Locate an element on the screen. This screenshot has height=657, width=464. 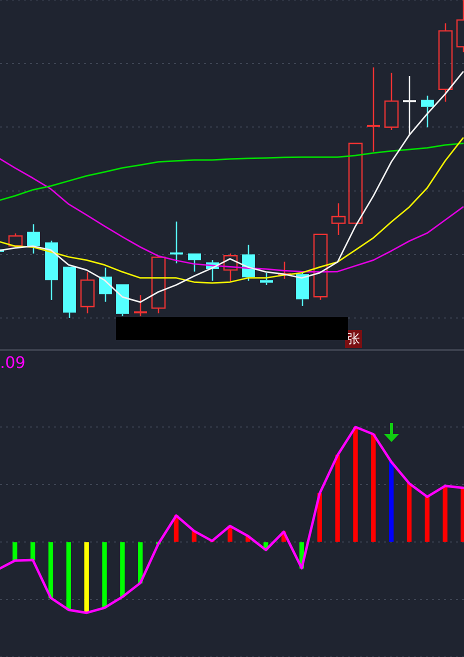
text: .09 is located at coordinates (13, 362).